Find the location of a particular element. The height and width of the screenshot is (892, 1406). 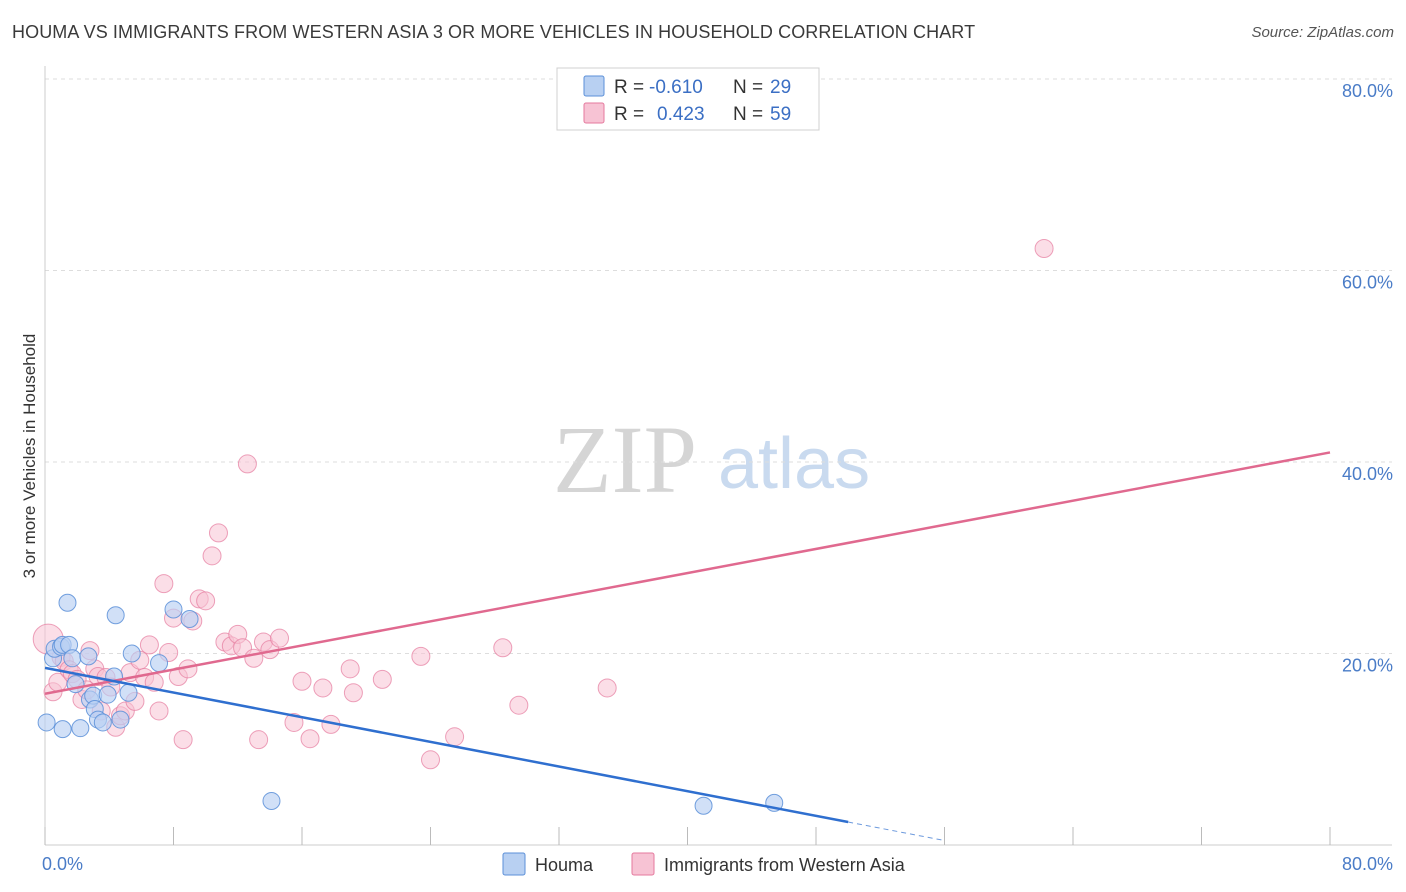

legend-houma-r-value: -0.610 is located at coordinates (676, 87).